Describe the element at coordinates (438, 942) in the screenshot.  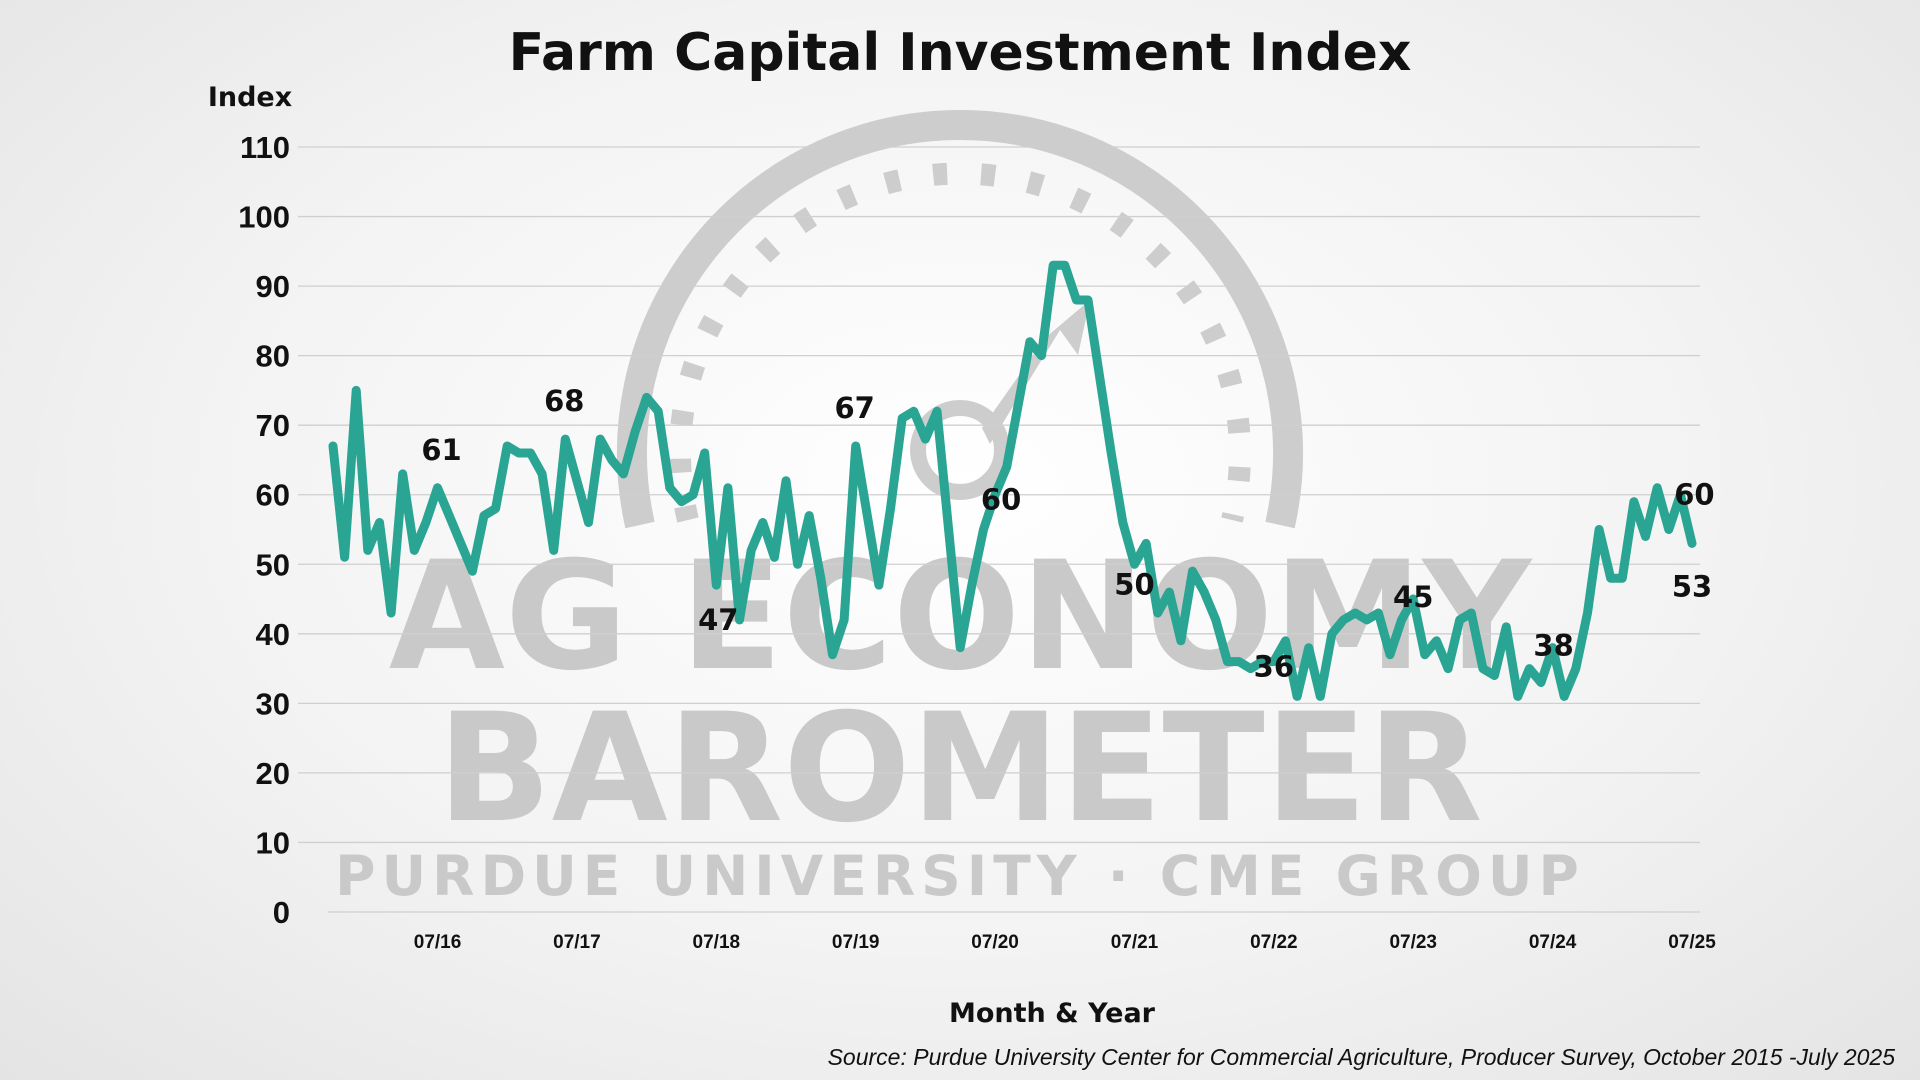
I see `x-tick-label: 07/16` at that location.